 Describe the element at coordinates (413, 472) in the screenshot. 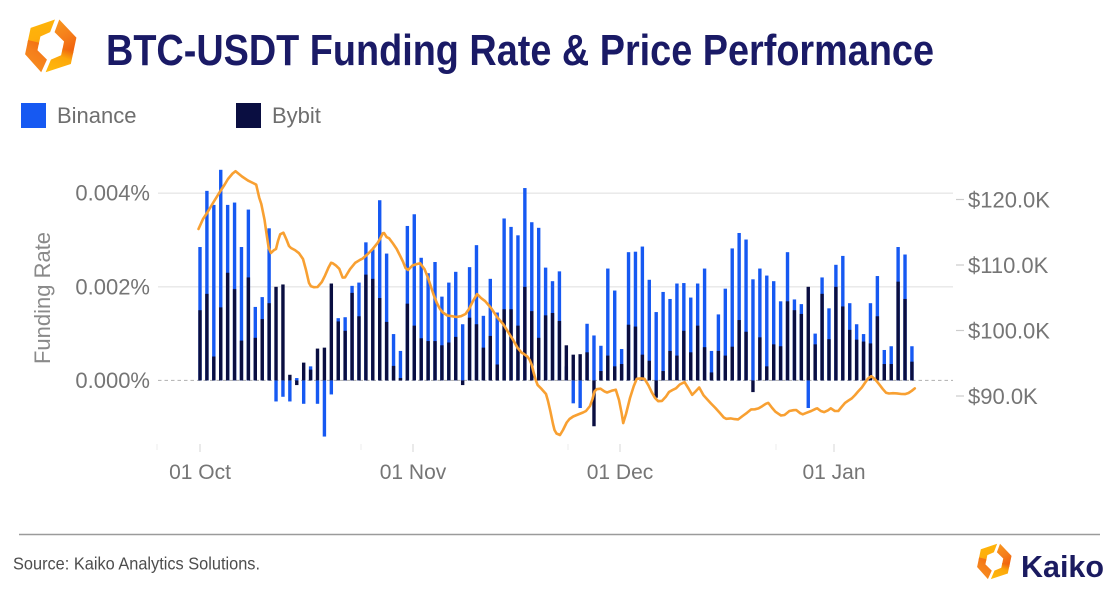

I see `svg-text: 01 Nov` at that location.